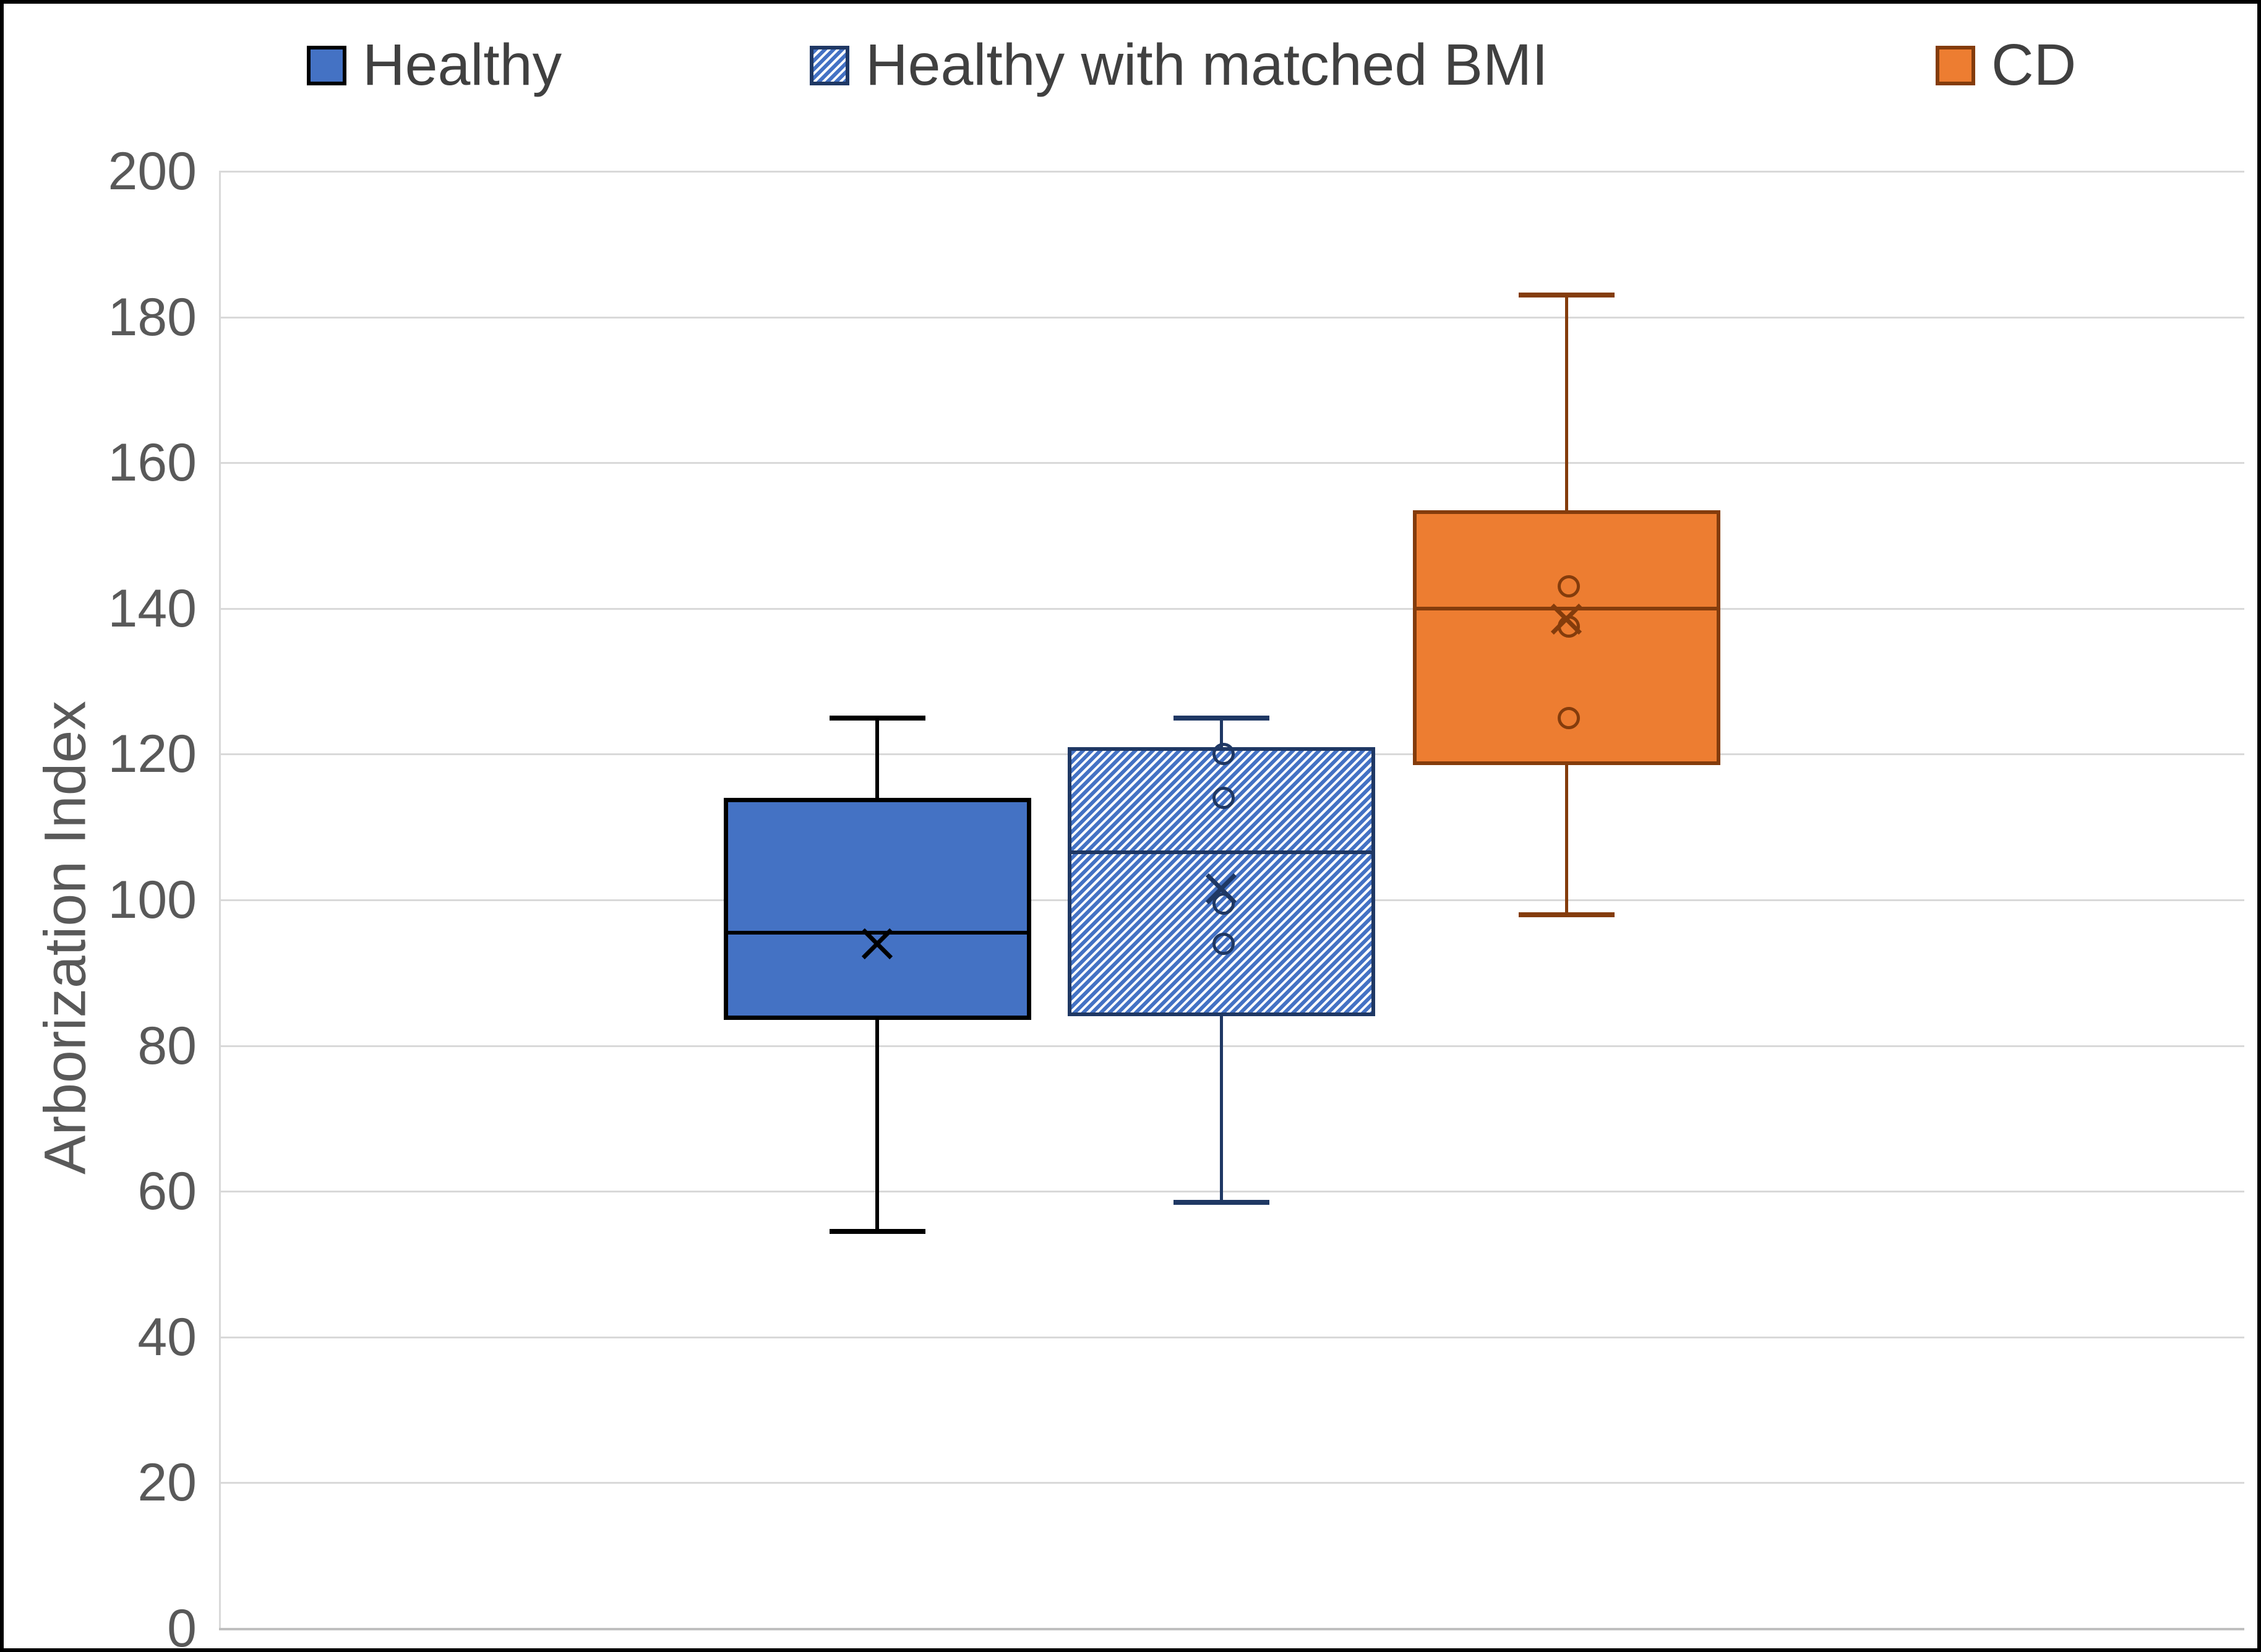  What do you see at coordinates (1232, 1629) in the screenshot?
I see `x-axis-line` at bounding box center [1232, 1629].